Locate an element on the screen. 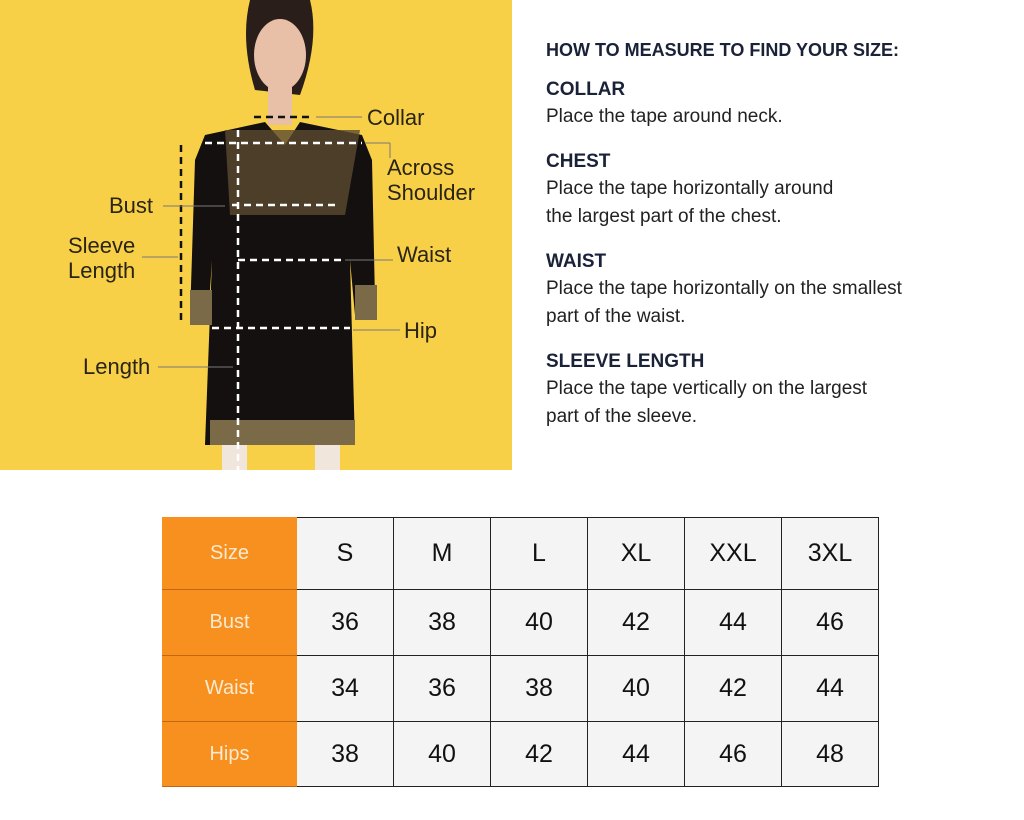  size-header-cell: 3XL is located at coordinates (830, 553).